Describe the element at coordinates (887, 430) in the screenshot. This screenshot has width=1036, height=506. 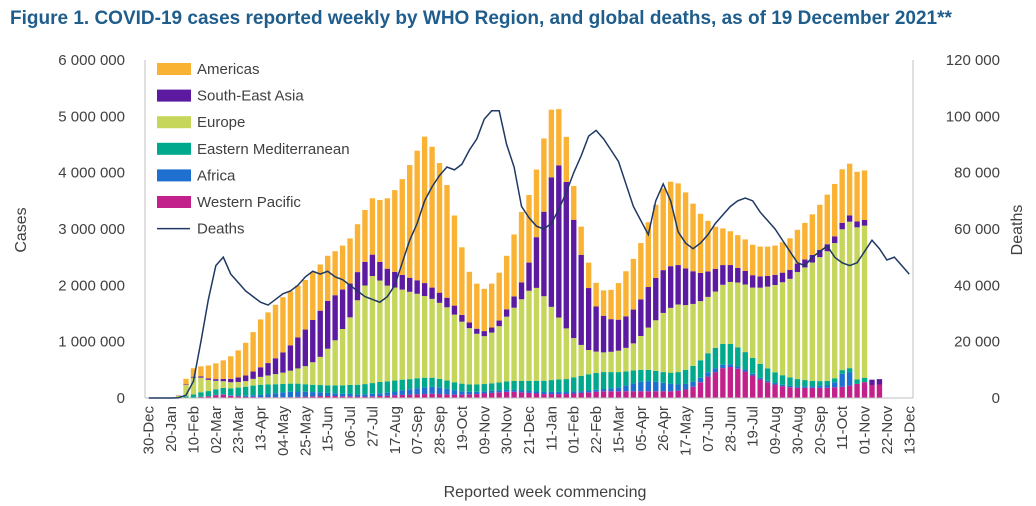
I see `x-tick-label: 22-Nov` at that location.